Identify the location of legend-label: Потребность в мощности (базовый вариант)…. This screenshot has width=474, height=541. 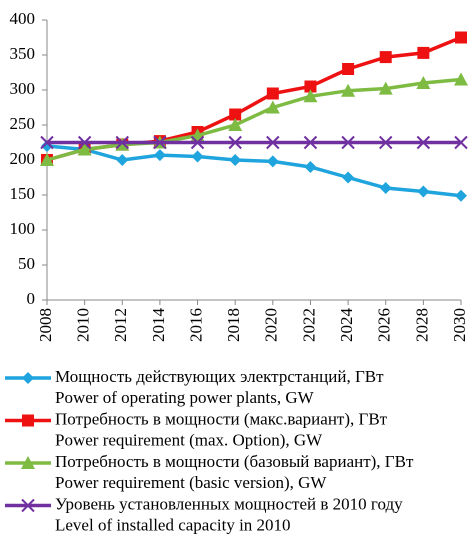
(234, 461).